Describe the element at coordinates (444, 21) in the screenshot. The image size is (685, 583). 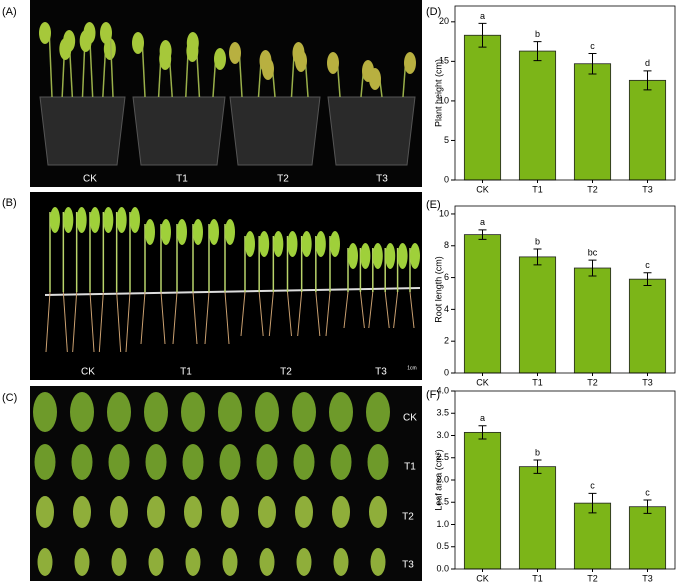
I see `y-tick-label: 20` at that location.